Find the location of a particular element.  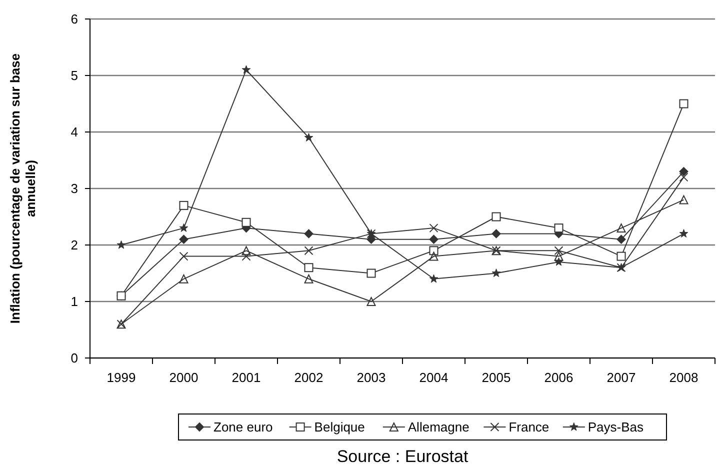

legend-label: Allemagne is located at coordinates (439, 427).